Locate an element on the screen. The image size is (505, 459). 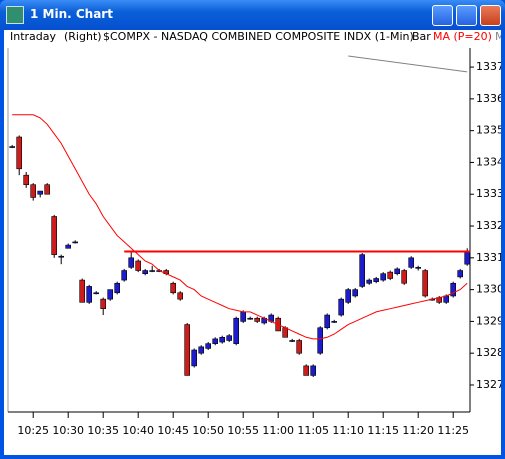
title-bar: 1 Min. Chart is located at coordinates (252, 15).